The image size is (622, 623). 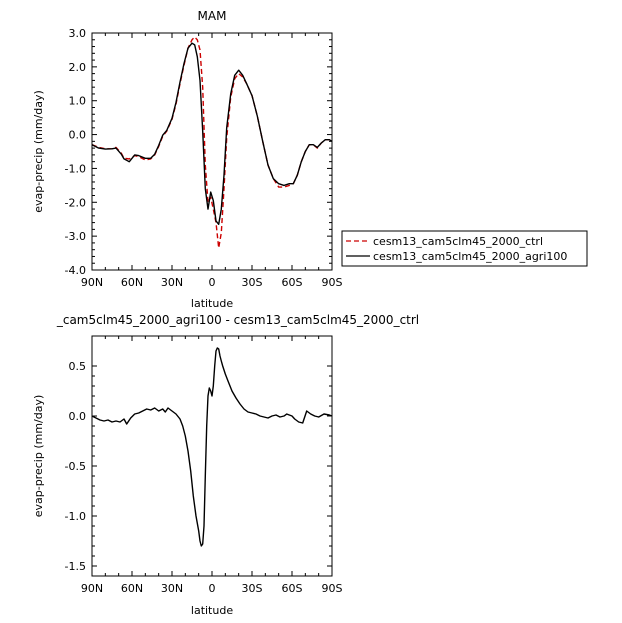 What do you see at coordinates (92, 588) in the screenshot?
I see `panel2-x-tick-label: 90N` at bounding box center [92, 588].